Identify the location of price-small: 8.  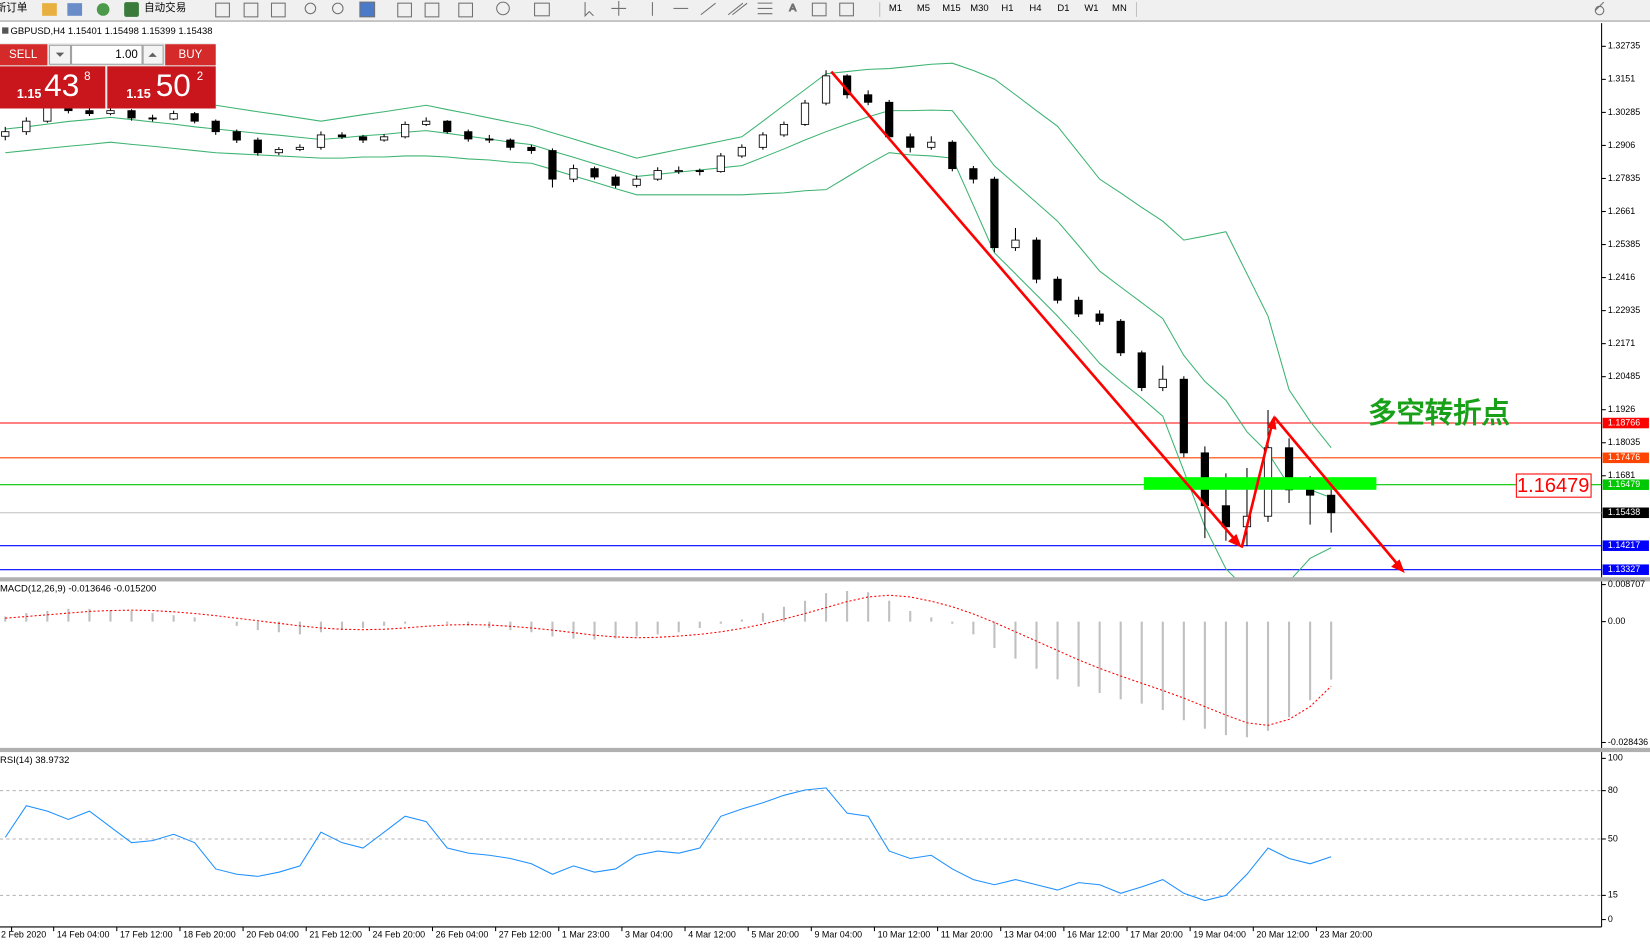
(87, 77).